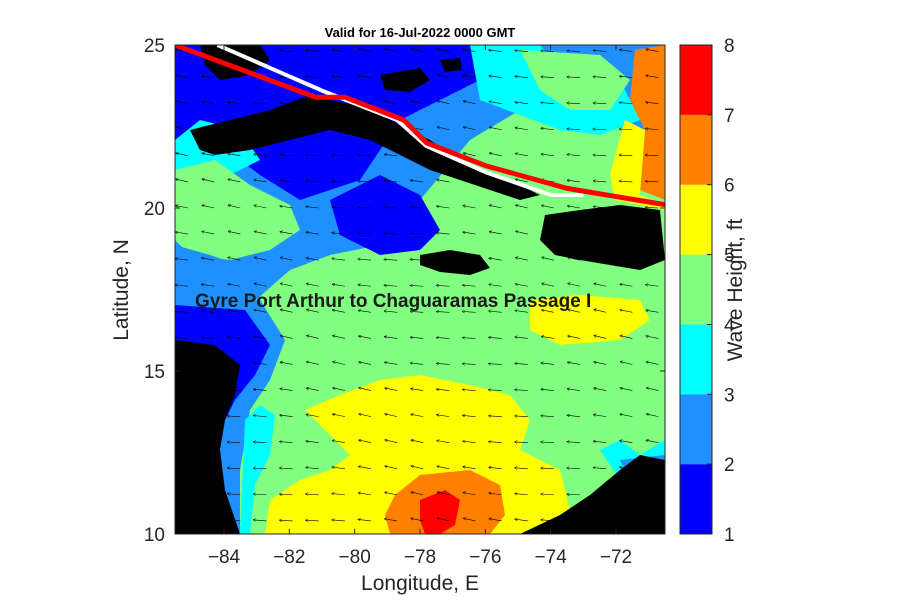  Describe the element at coordinates (696, 149) in the screenshot. I see `colorbar-level-swatch` at that location.